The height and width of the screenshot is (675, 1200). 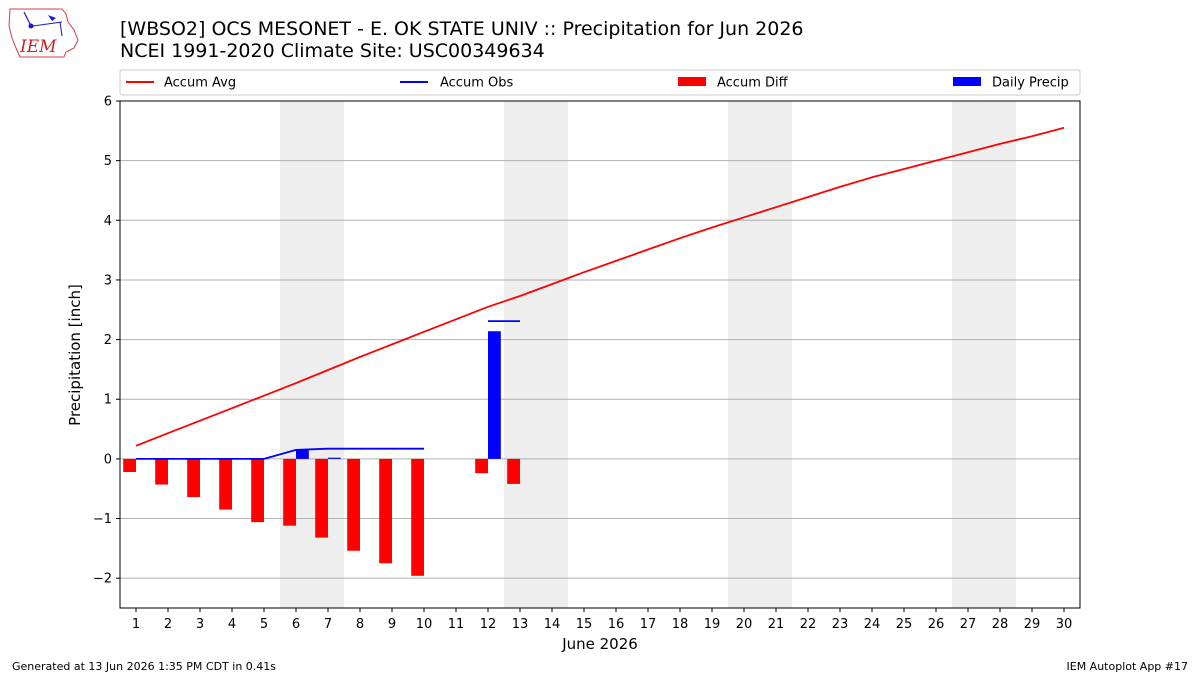 What do you see at coordinates (108, 400) in the screenshot?
I see `y-tick-label: 1` at bounding box center [108, 400].